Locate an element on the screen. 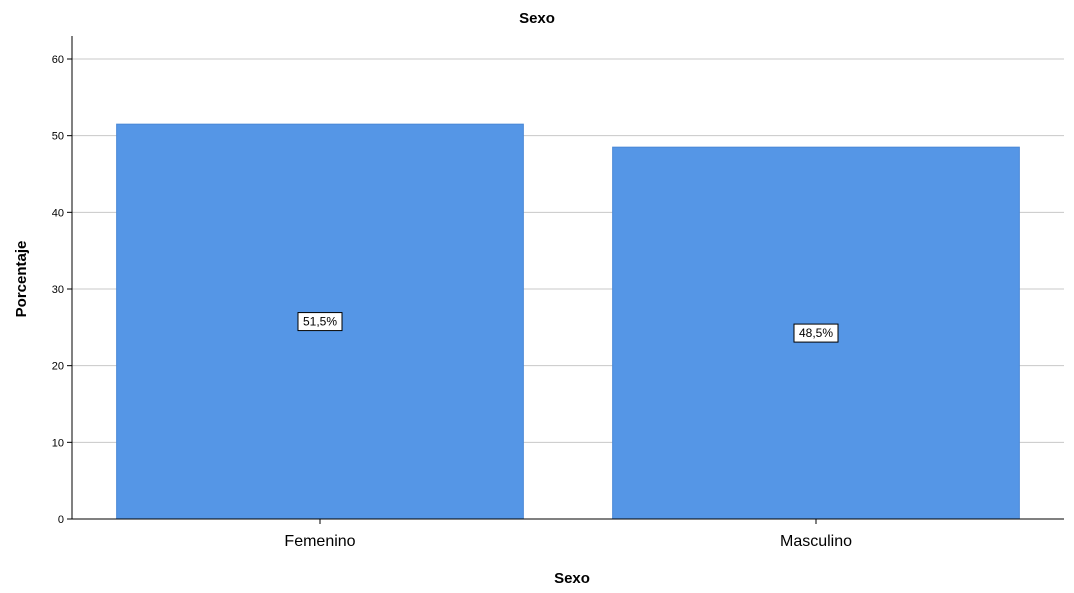 The image size is (1074, 593). y-axis-label: Porcentaje is located at coordinates (21, 279).